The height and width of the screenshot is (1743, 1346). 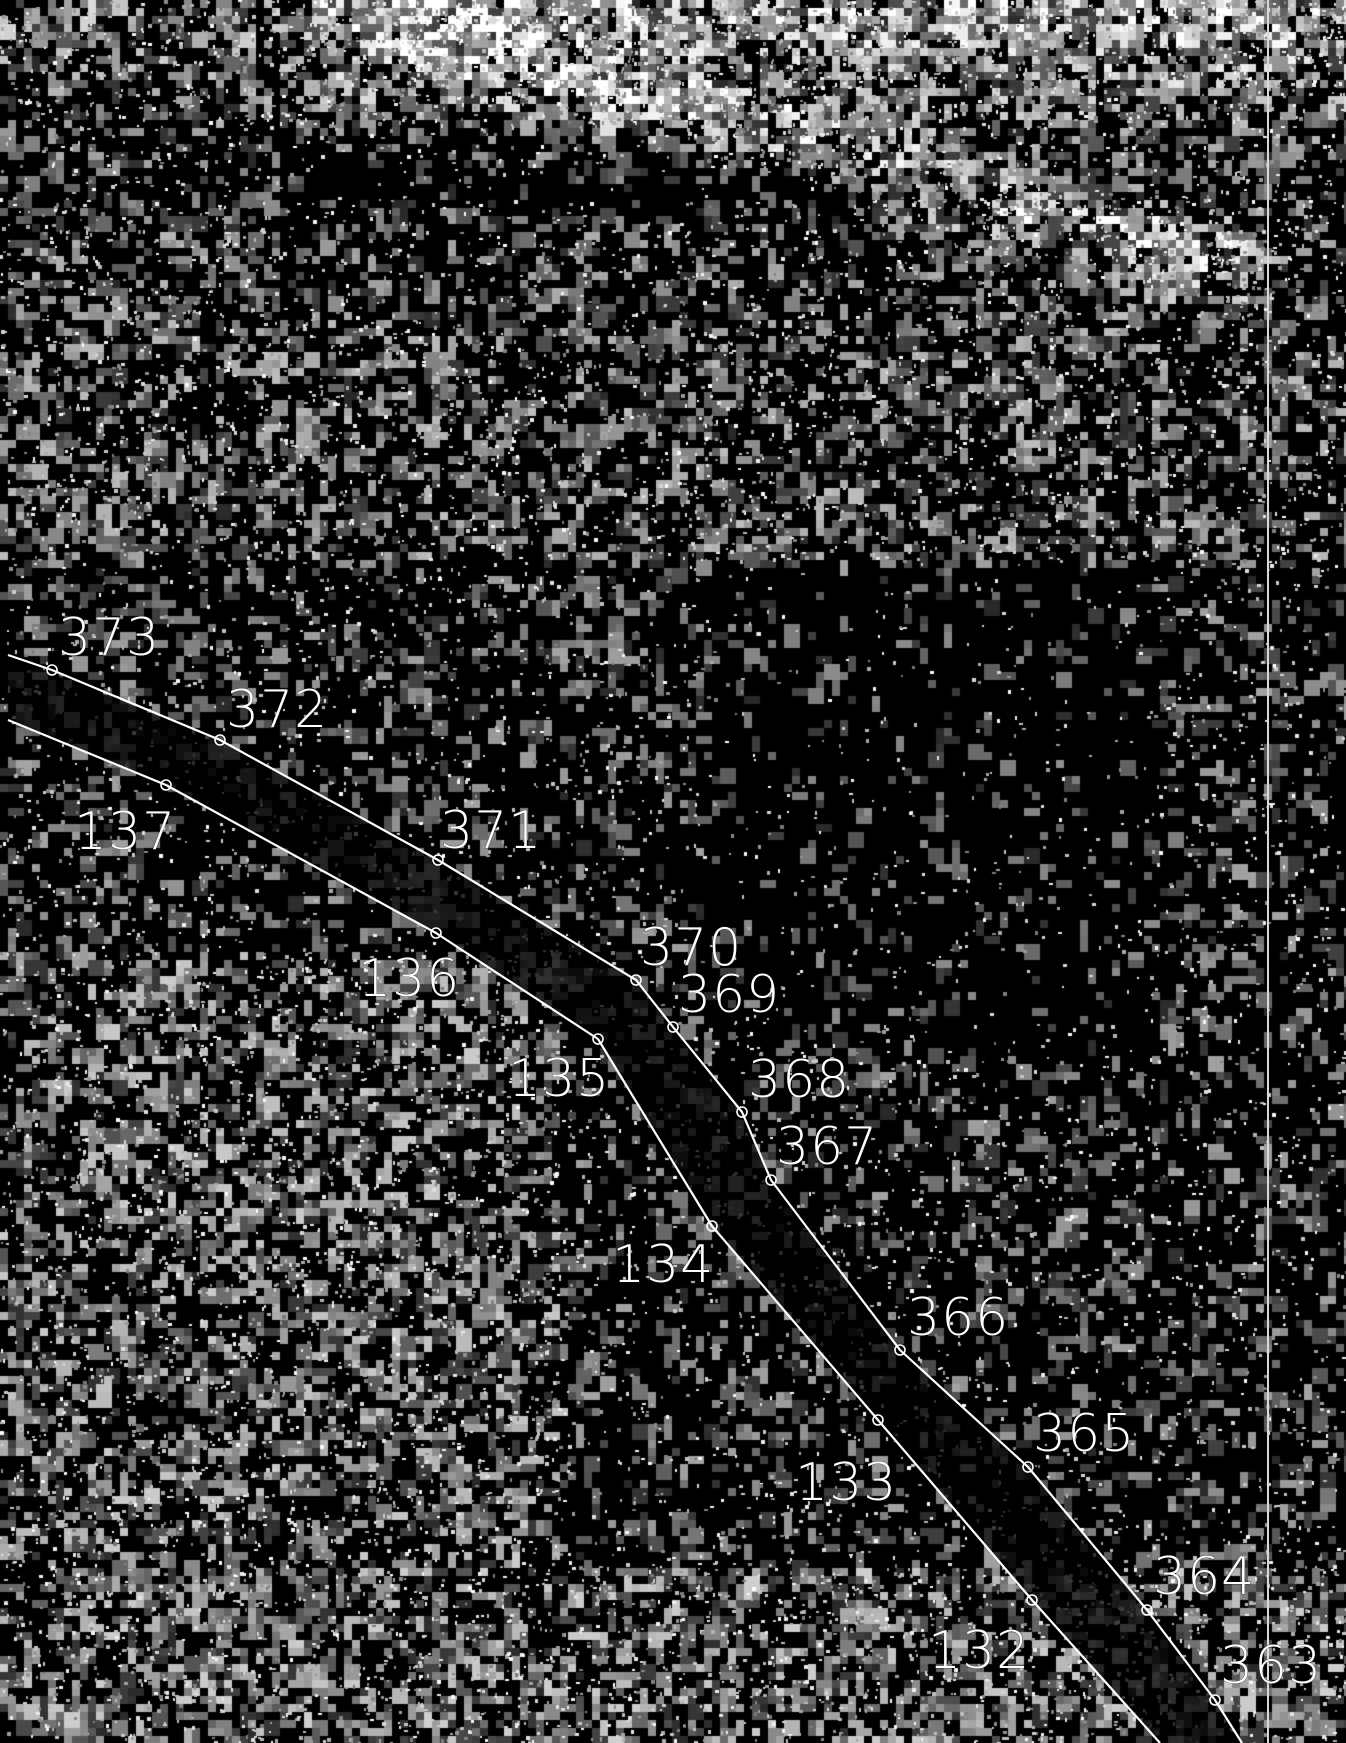 I want to click on station-label-135: 135, so click(x=559, y=1079).